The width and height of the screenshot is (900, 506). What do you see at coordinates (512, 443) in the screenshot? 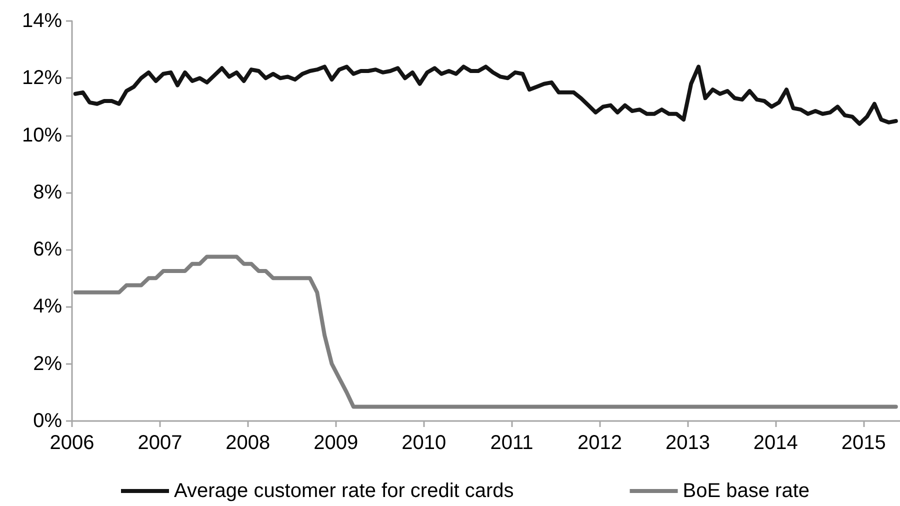
I see `x-tick-label: 2011` at bounding box center [512, 443].